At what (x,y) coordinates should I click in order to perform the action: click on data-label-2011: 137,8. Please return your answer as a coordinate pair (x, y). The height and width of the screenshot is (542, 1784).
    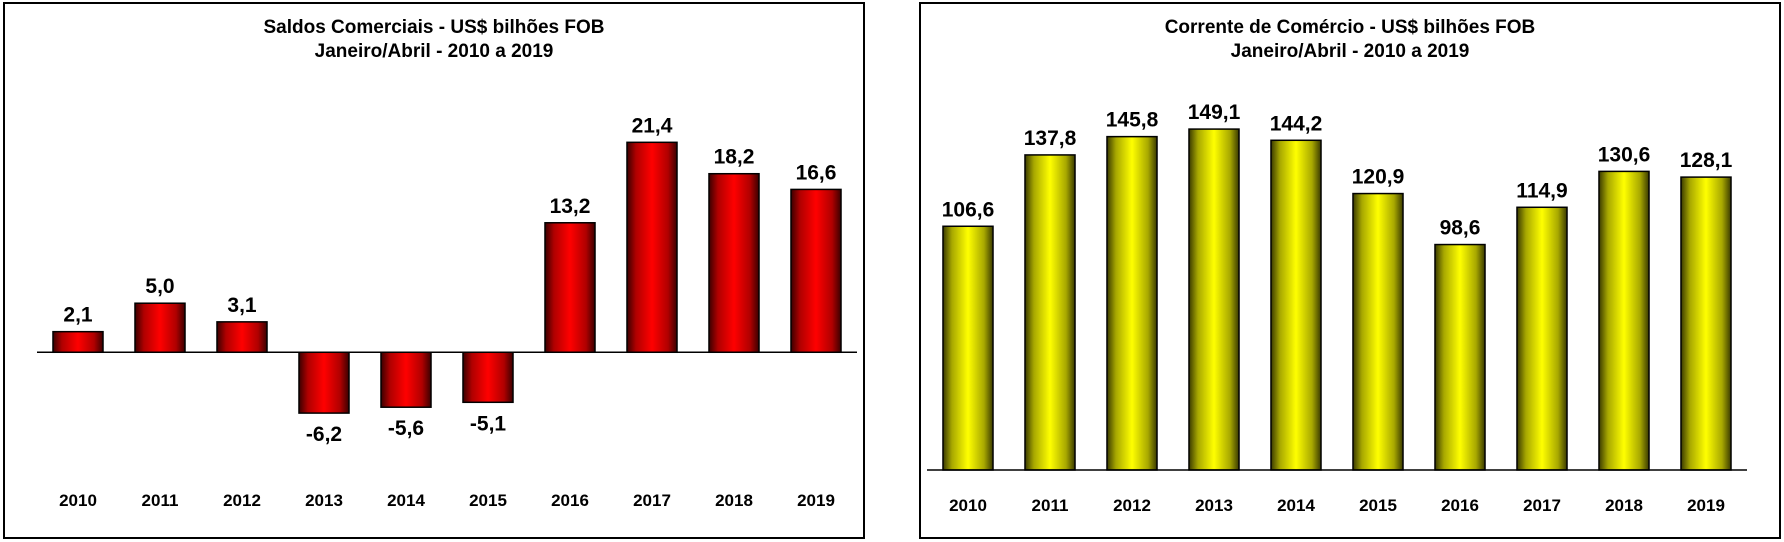
    Looking at the image, I should click on (1050, 138).